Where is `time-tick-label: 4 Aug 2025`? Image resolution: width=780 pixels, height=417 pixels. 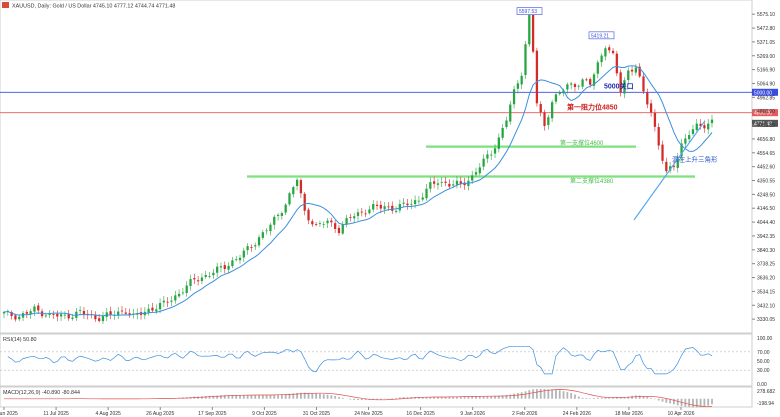 time-tick-label: 4 Aug 2025 is located at coordinates (108, 414).